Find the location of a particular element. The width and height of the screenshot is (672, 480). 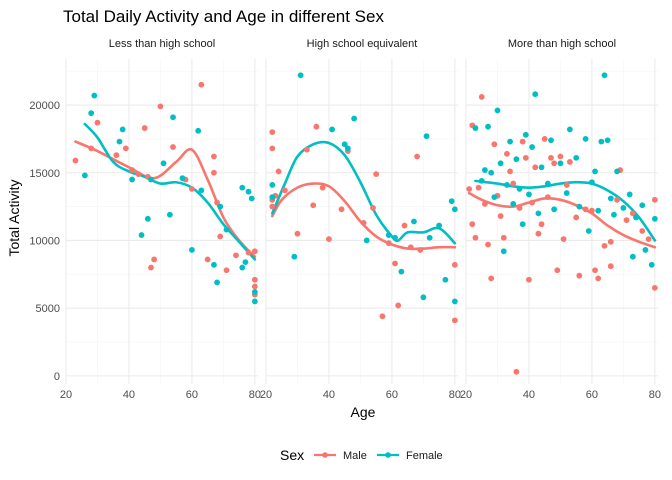

legend-dot-female is located at coordinates (388, 455).